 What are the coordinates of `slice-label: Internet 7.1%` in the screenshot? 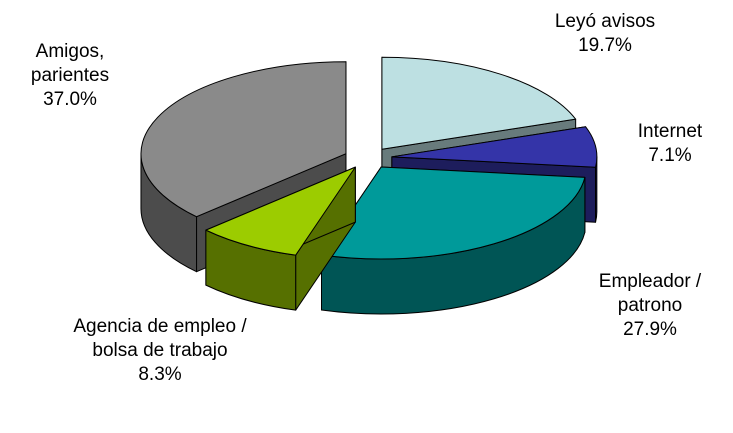 It's located at (670, 144).